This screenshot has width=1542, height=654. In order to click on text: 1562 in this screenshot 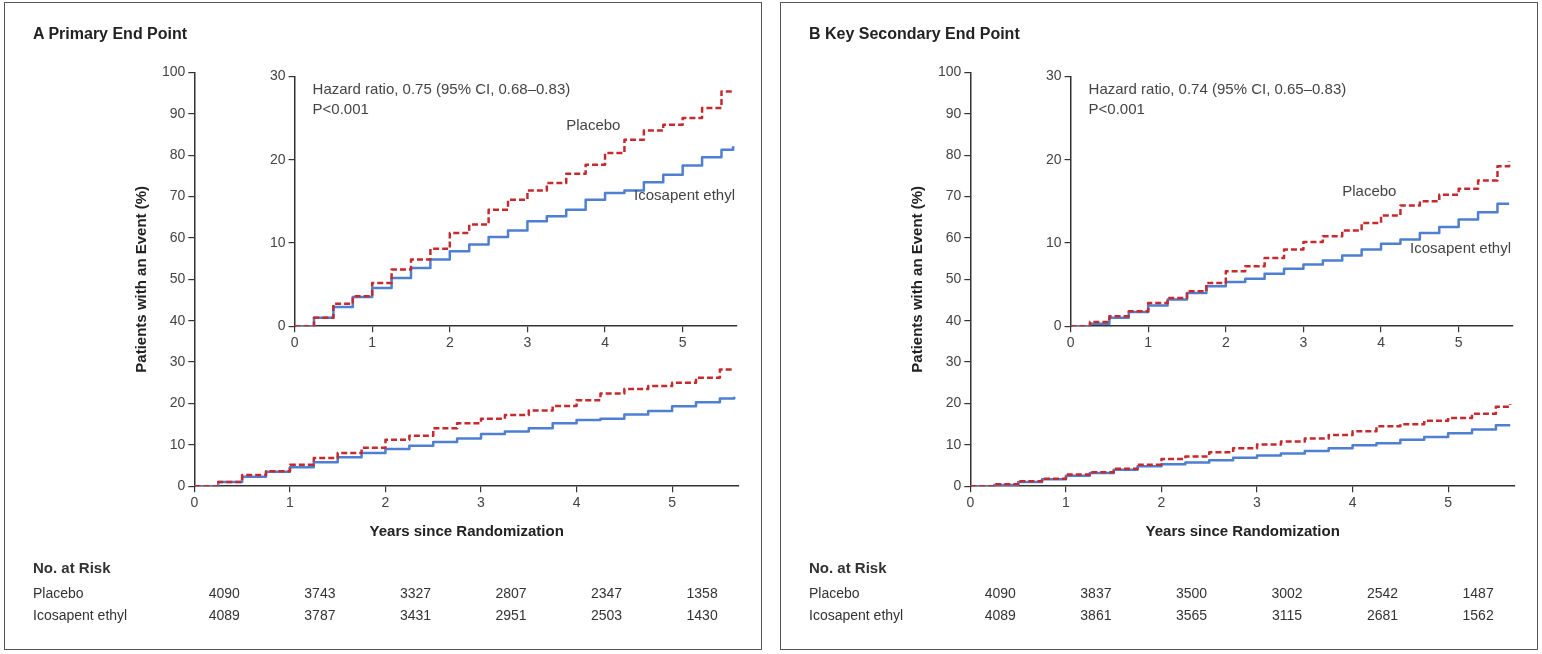, I will do `click(1478, 615)`.